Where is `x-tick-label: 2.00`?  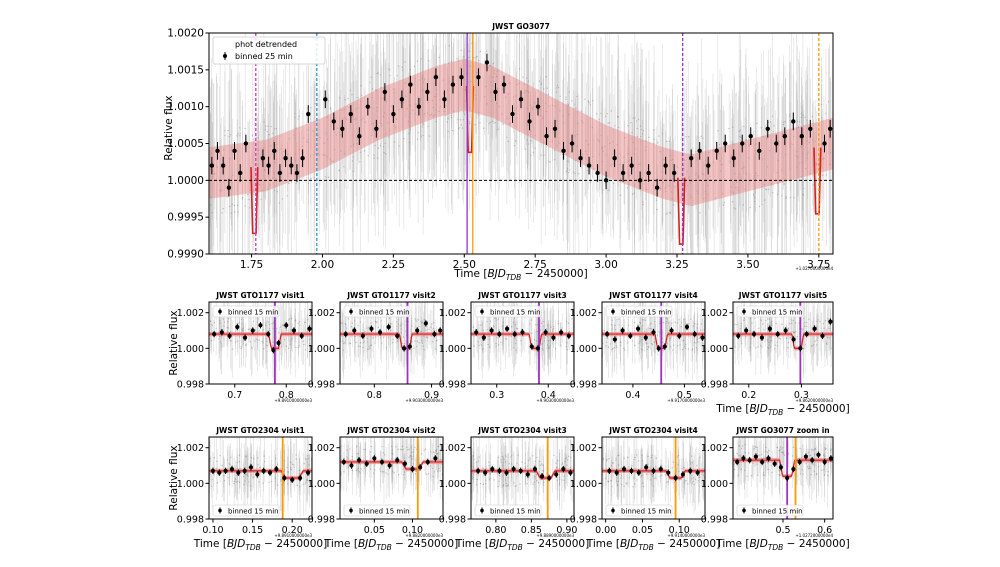 x-tick-label: 2.00 is located at coordinates (322, 265).